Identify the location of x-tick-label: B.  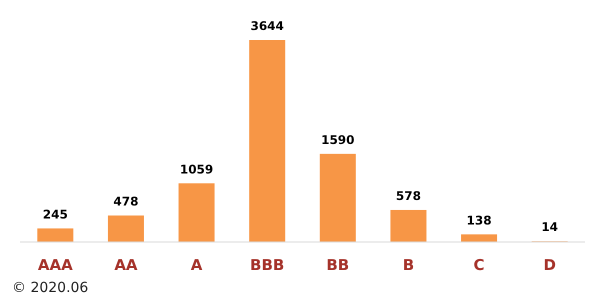
(408, 265).